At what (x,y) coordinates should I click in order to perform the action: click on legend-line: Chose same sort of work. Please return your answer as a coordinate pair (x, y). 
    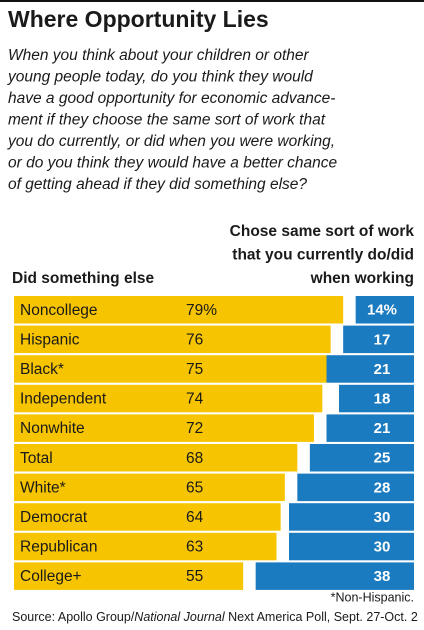
    Looking at the image, I should click on (322, 231).